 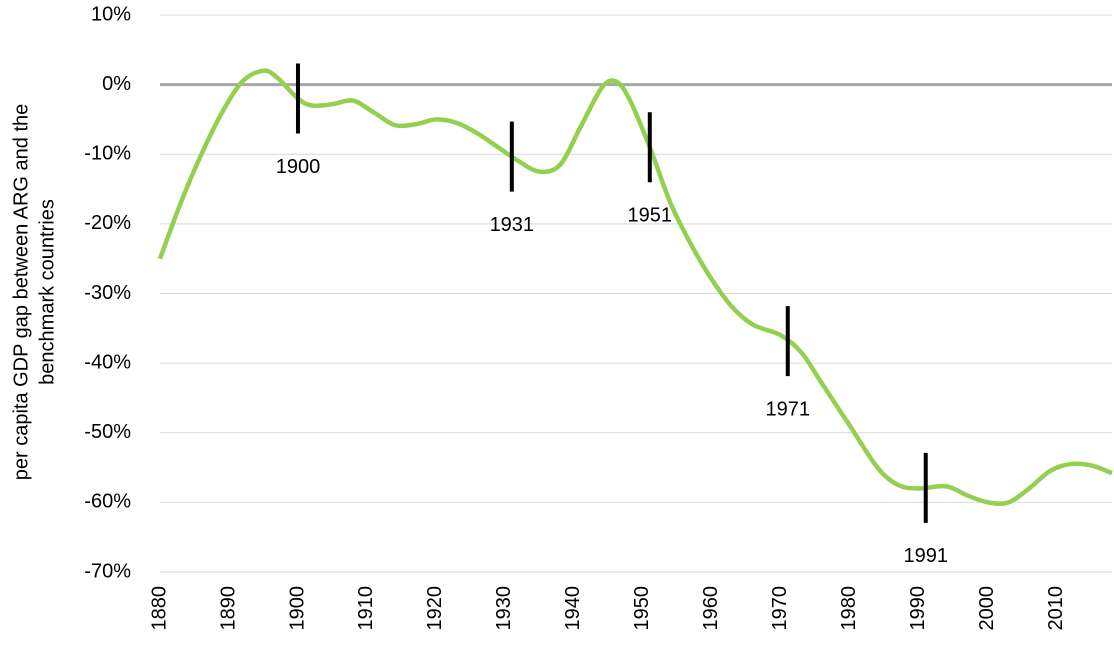 I want to click on y-tick-label: -20%, so click(x=107, y=223).